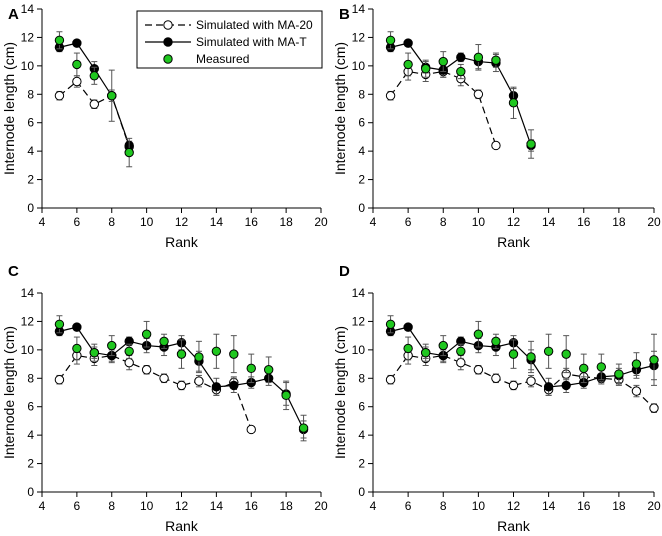 The width and height of the screenshot is (662, 536). I want to click on panel-letter: B, so click(344, 14).